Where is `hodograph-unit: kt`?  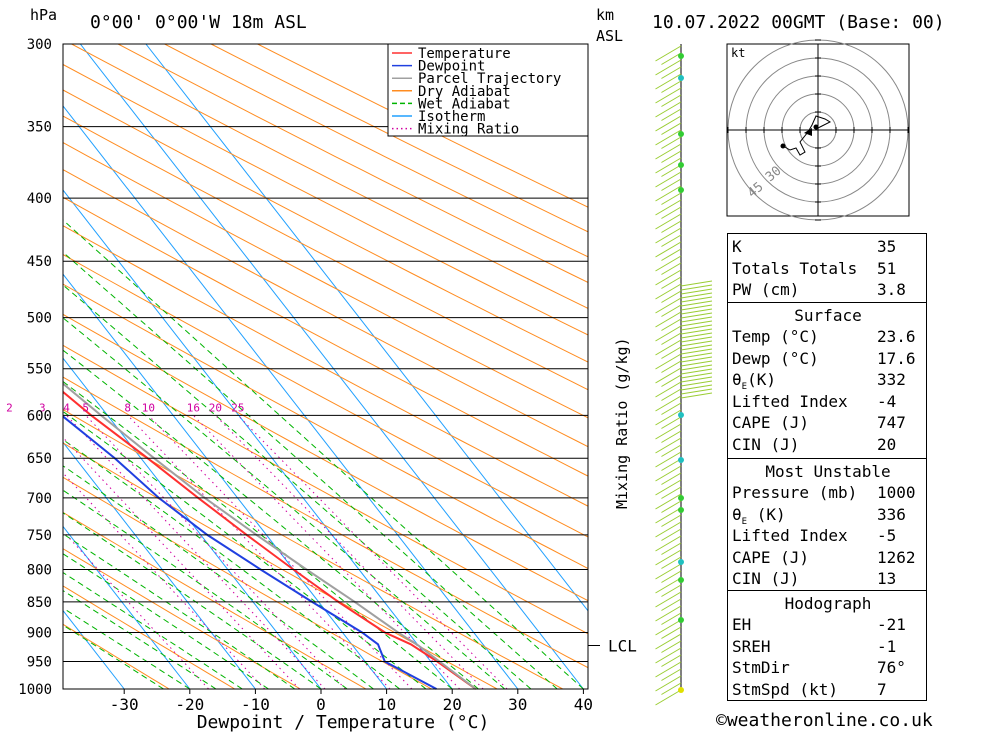 hodograph-unit: kt is located at coordinates (738, 53).